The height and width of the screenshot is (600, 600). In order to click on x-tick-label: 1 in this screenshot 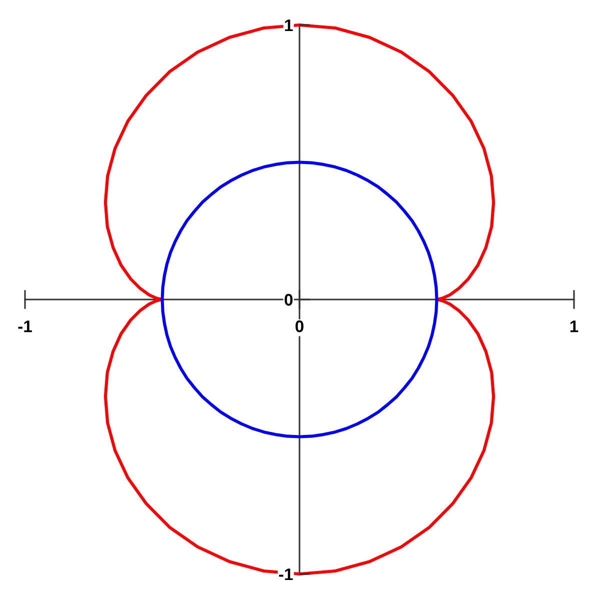, I will do `click(574, 326)`.